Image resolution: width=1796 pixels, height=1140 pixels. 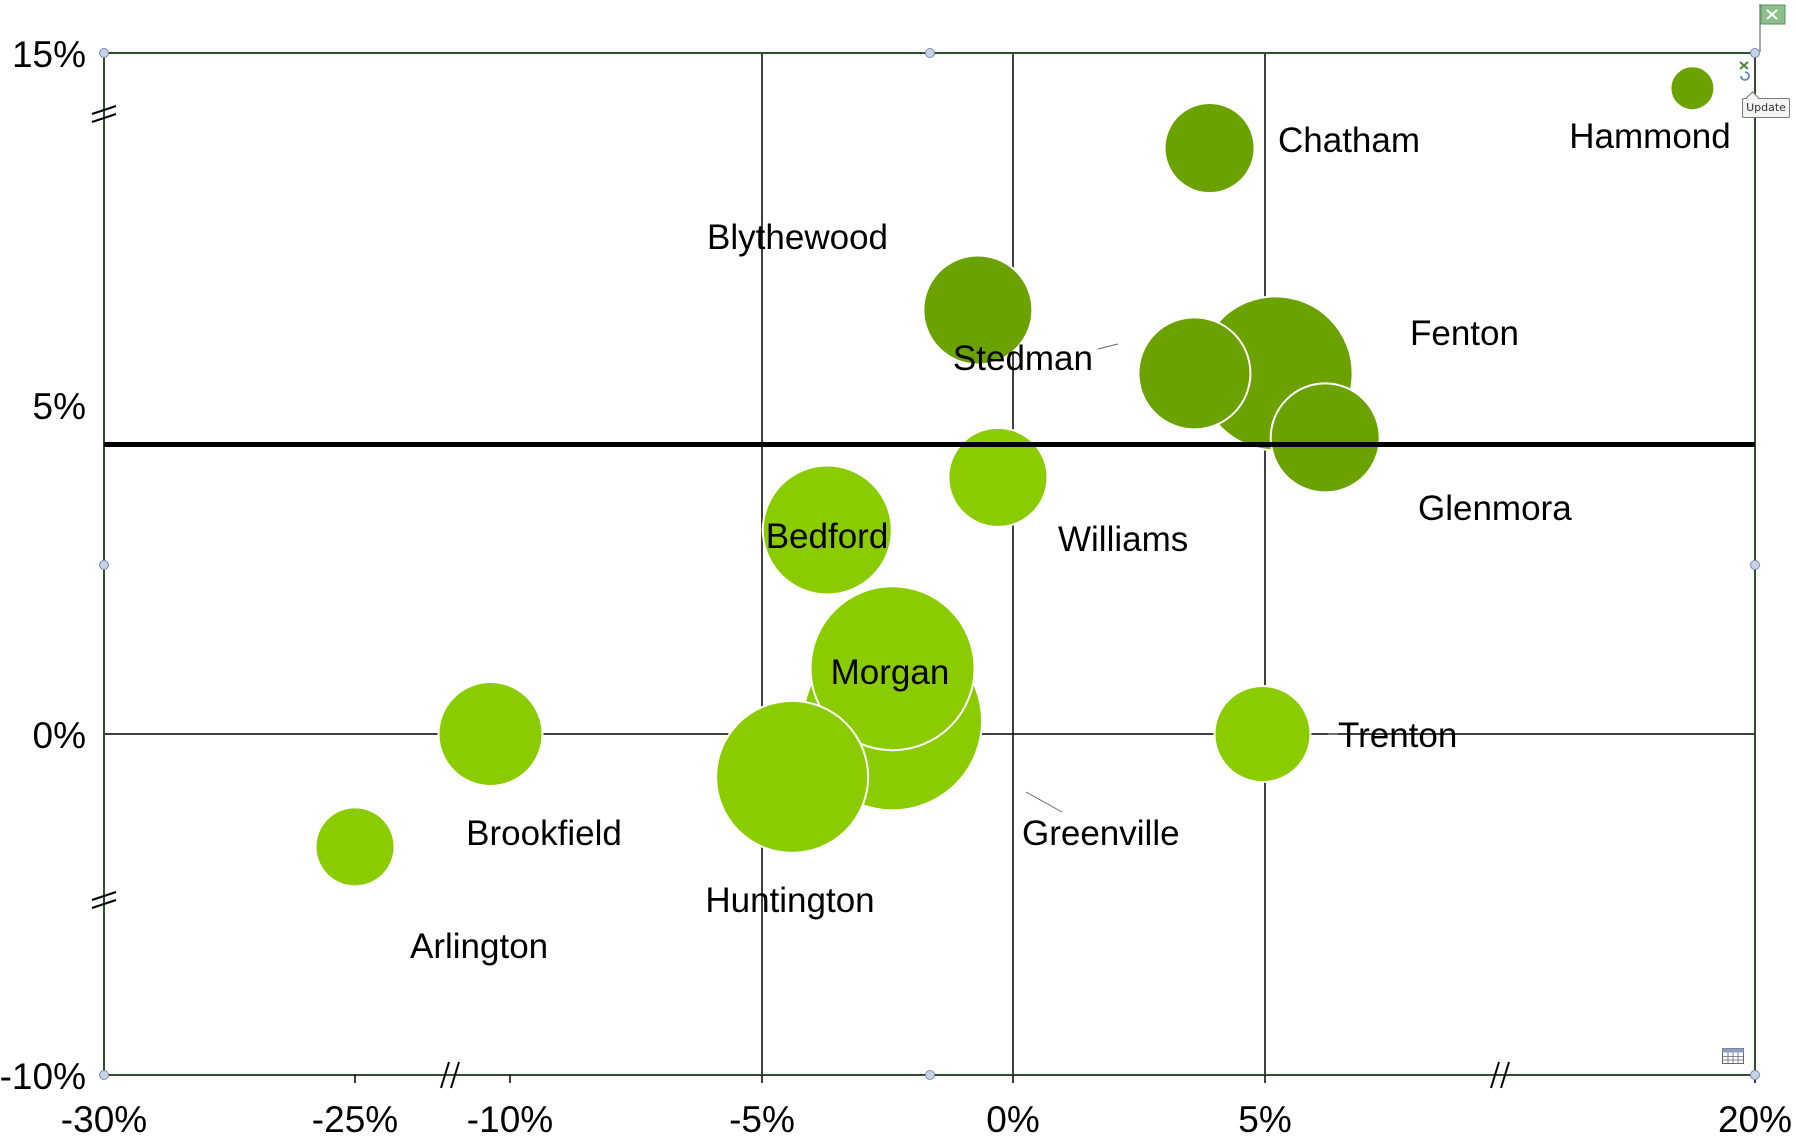 What do you see at coordinates (1101, 833) in the screenshot?
I see `bubble-label-greenville: Greenville` at bounding box center [1101, 833].